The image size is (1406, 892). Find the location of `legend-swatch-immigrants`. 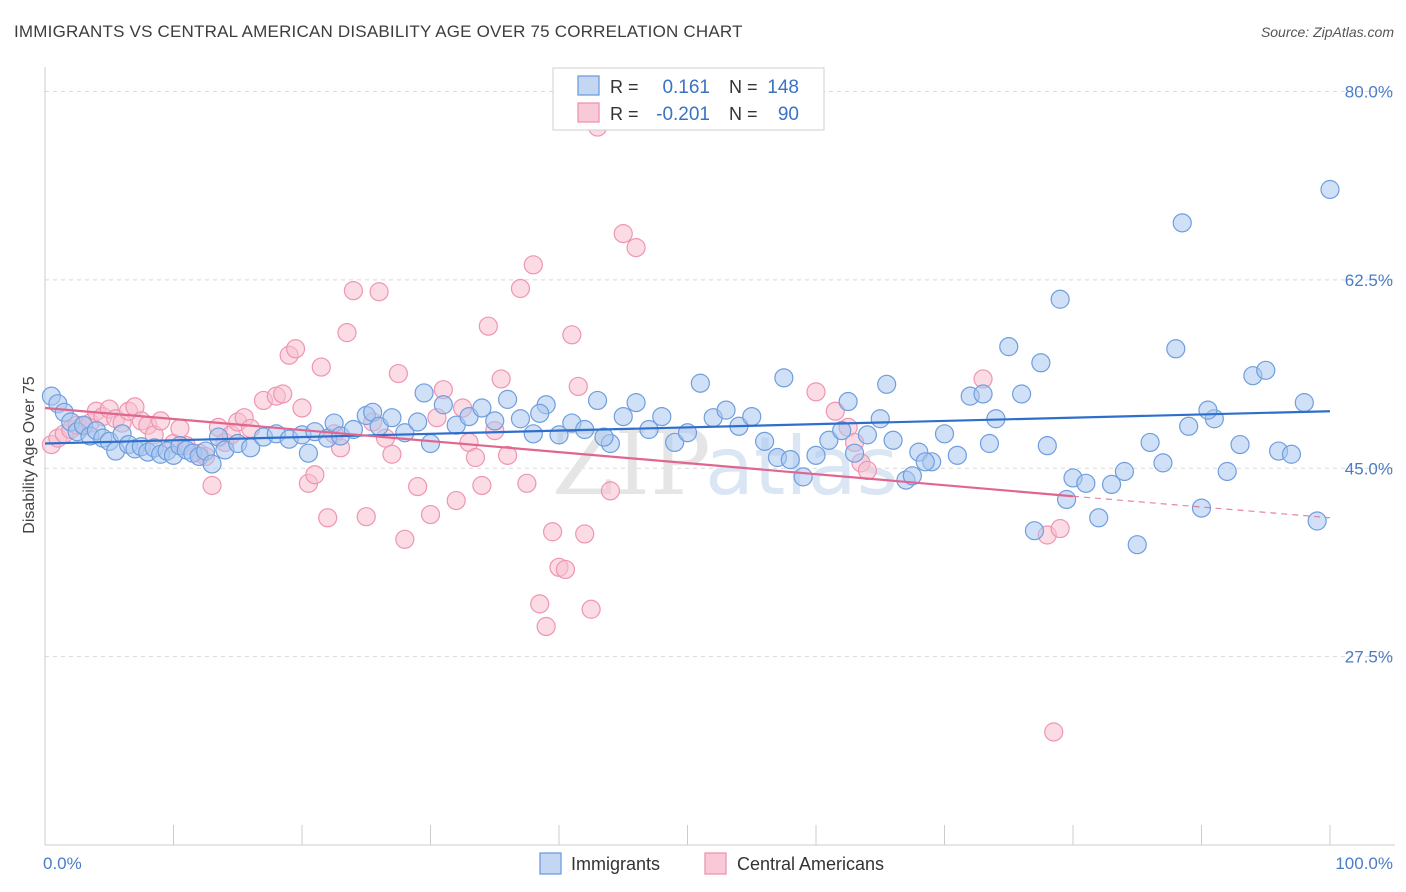

legend-swatch-immigrants is located at coordinates (588, 85).